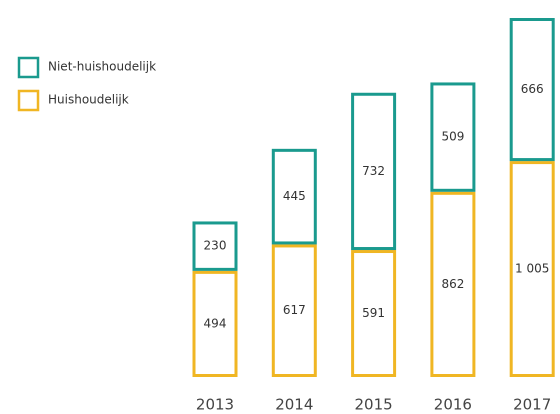 The width and height of the screenshot is (560, 414). I want to click on value-label: 666, so click(532, 89).